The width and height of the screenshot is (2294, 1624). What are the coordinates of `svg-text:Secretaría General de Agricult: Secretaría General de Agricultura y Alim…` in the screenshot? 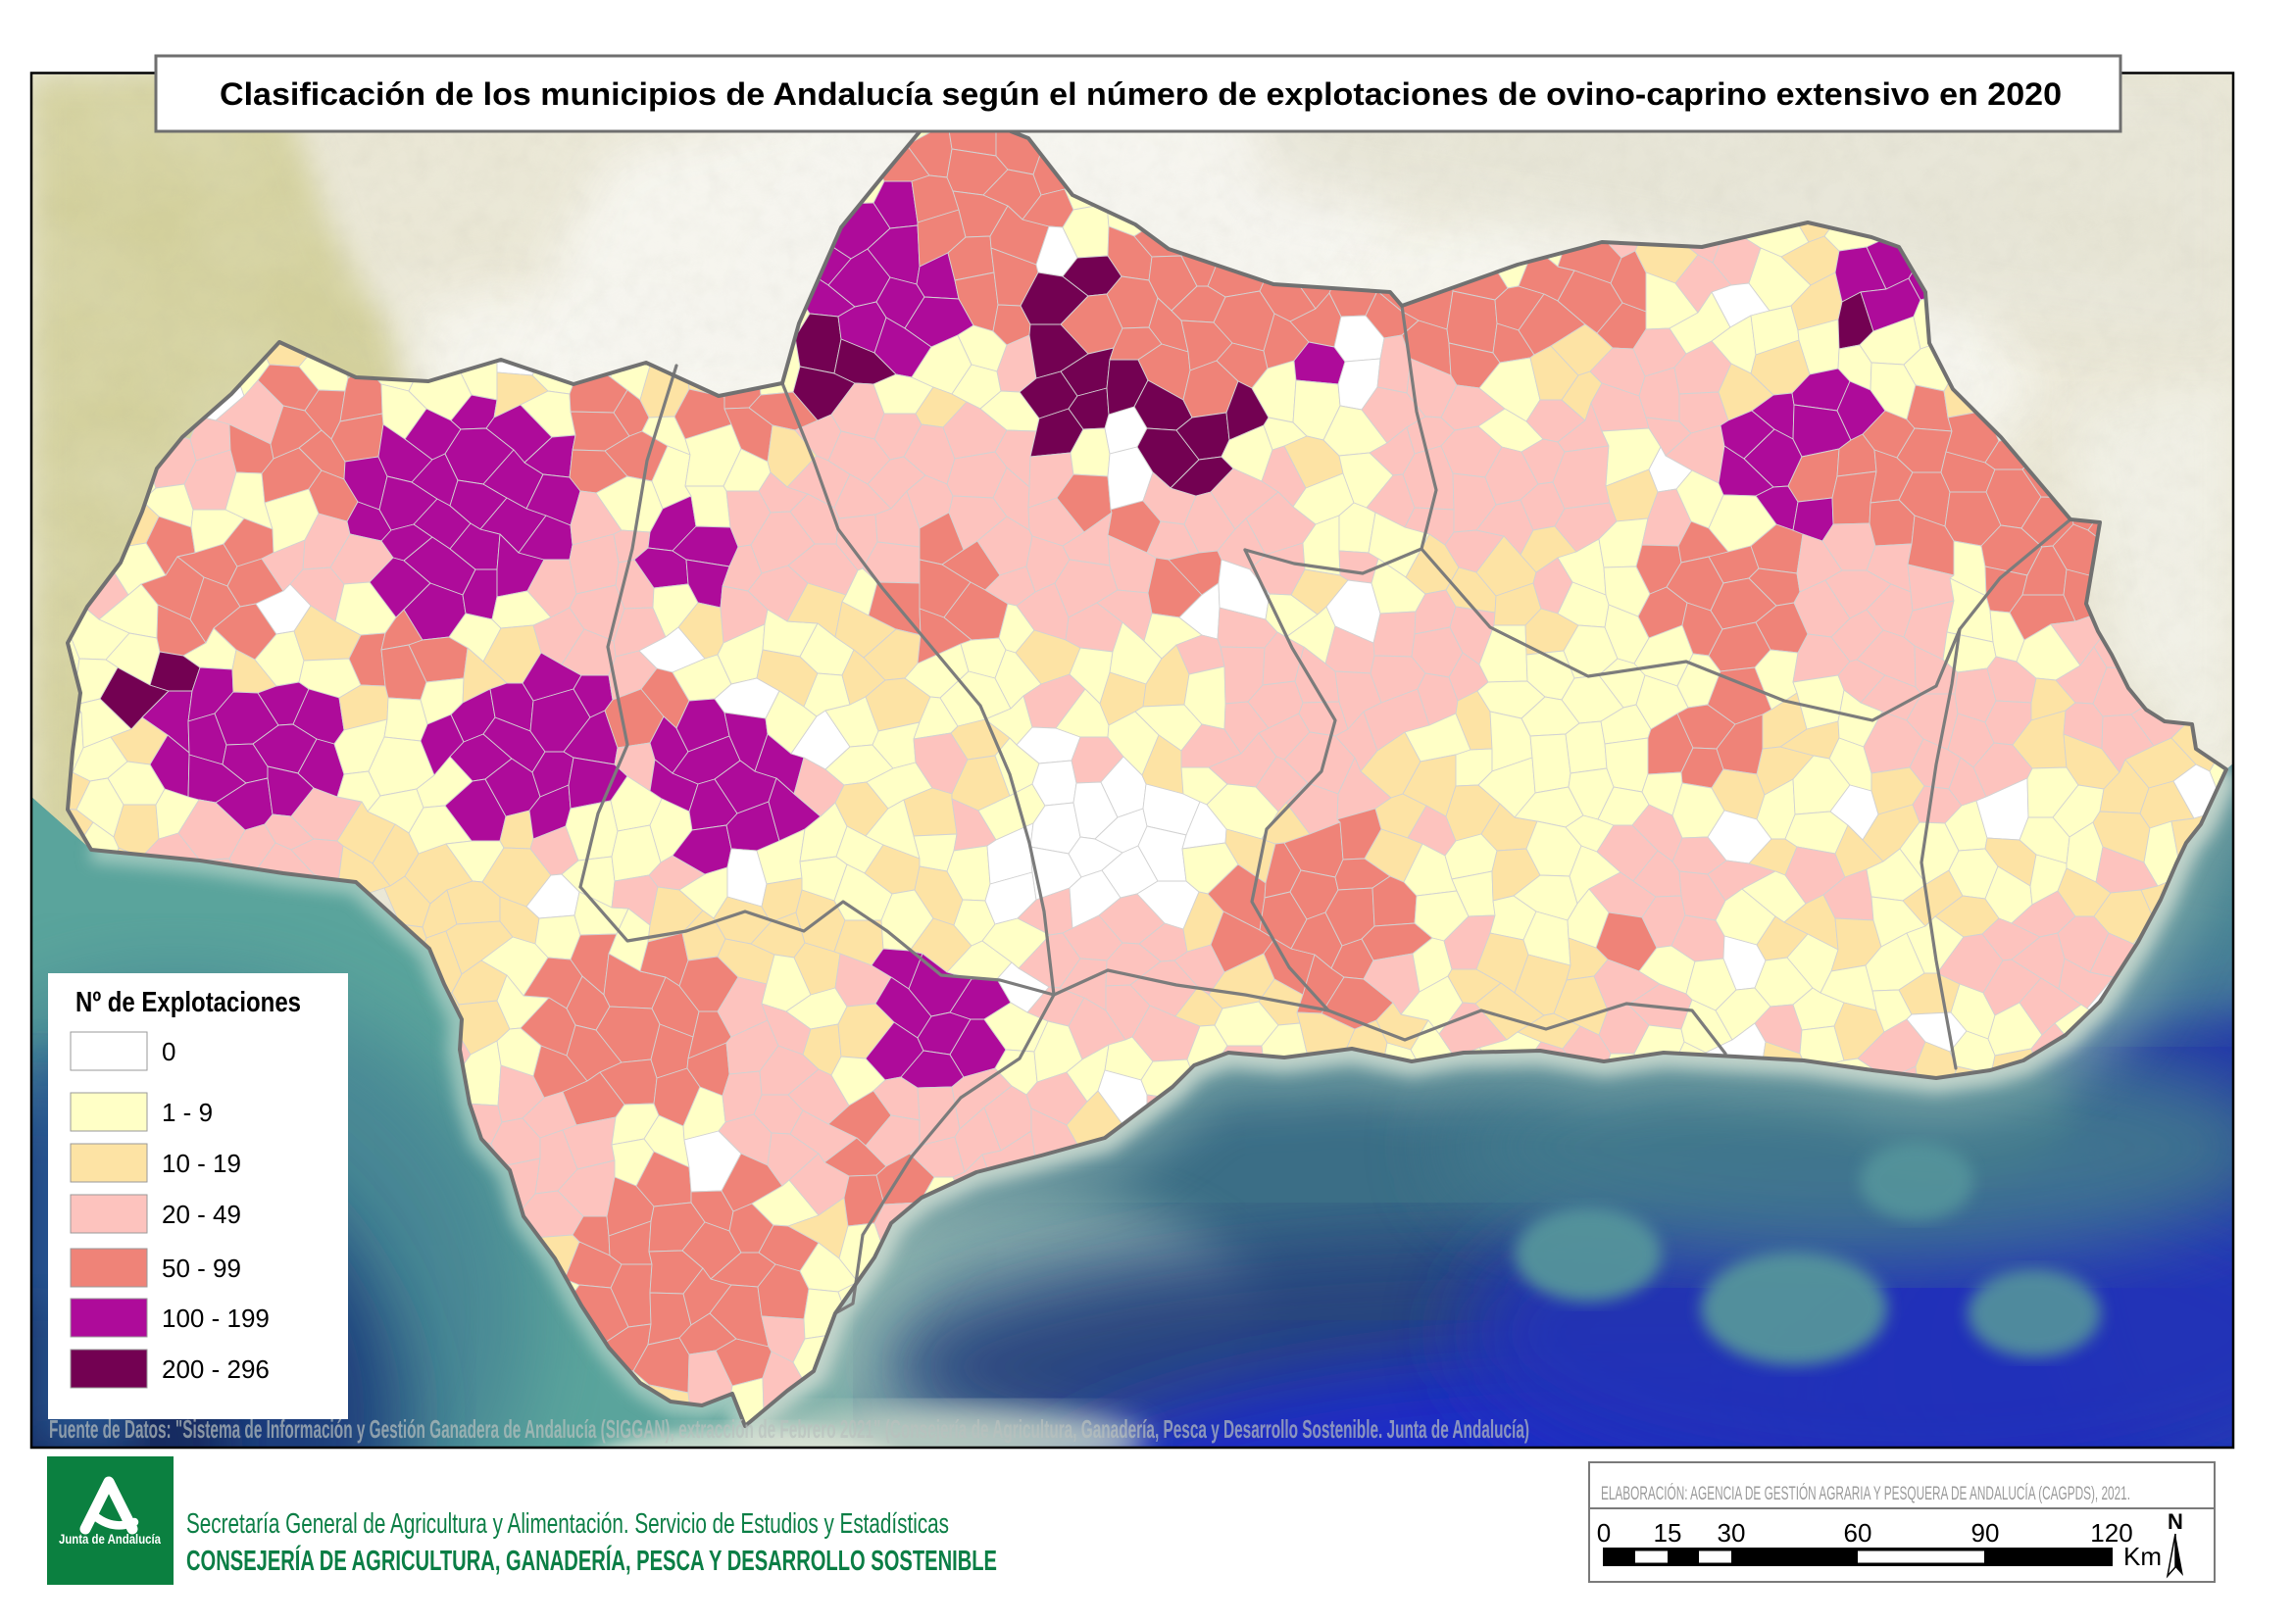 It's located at (567, 1524).